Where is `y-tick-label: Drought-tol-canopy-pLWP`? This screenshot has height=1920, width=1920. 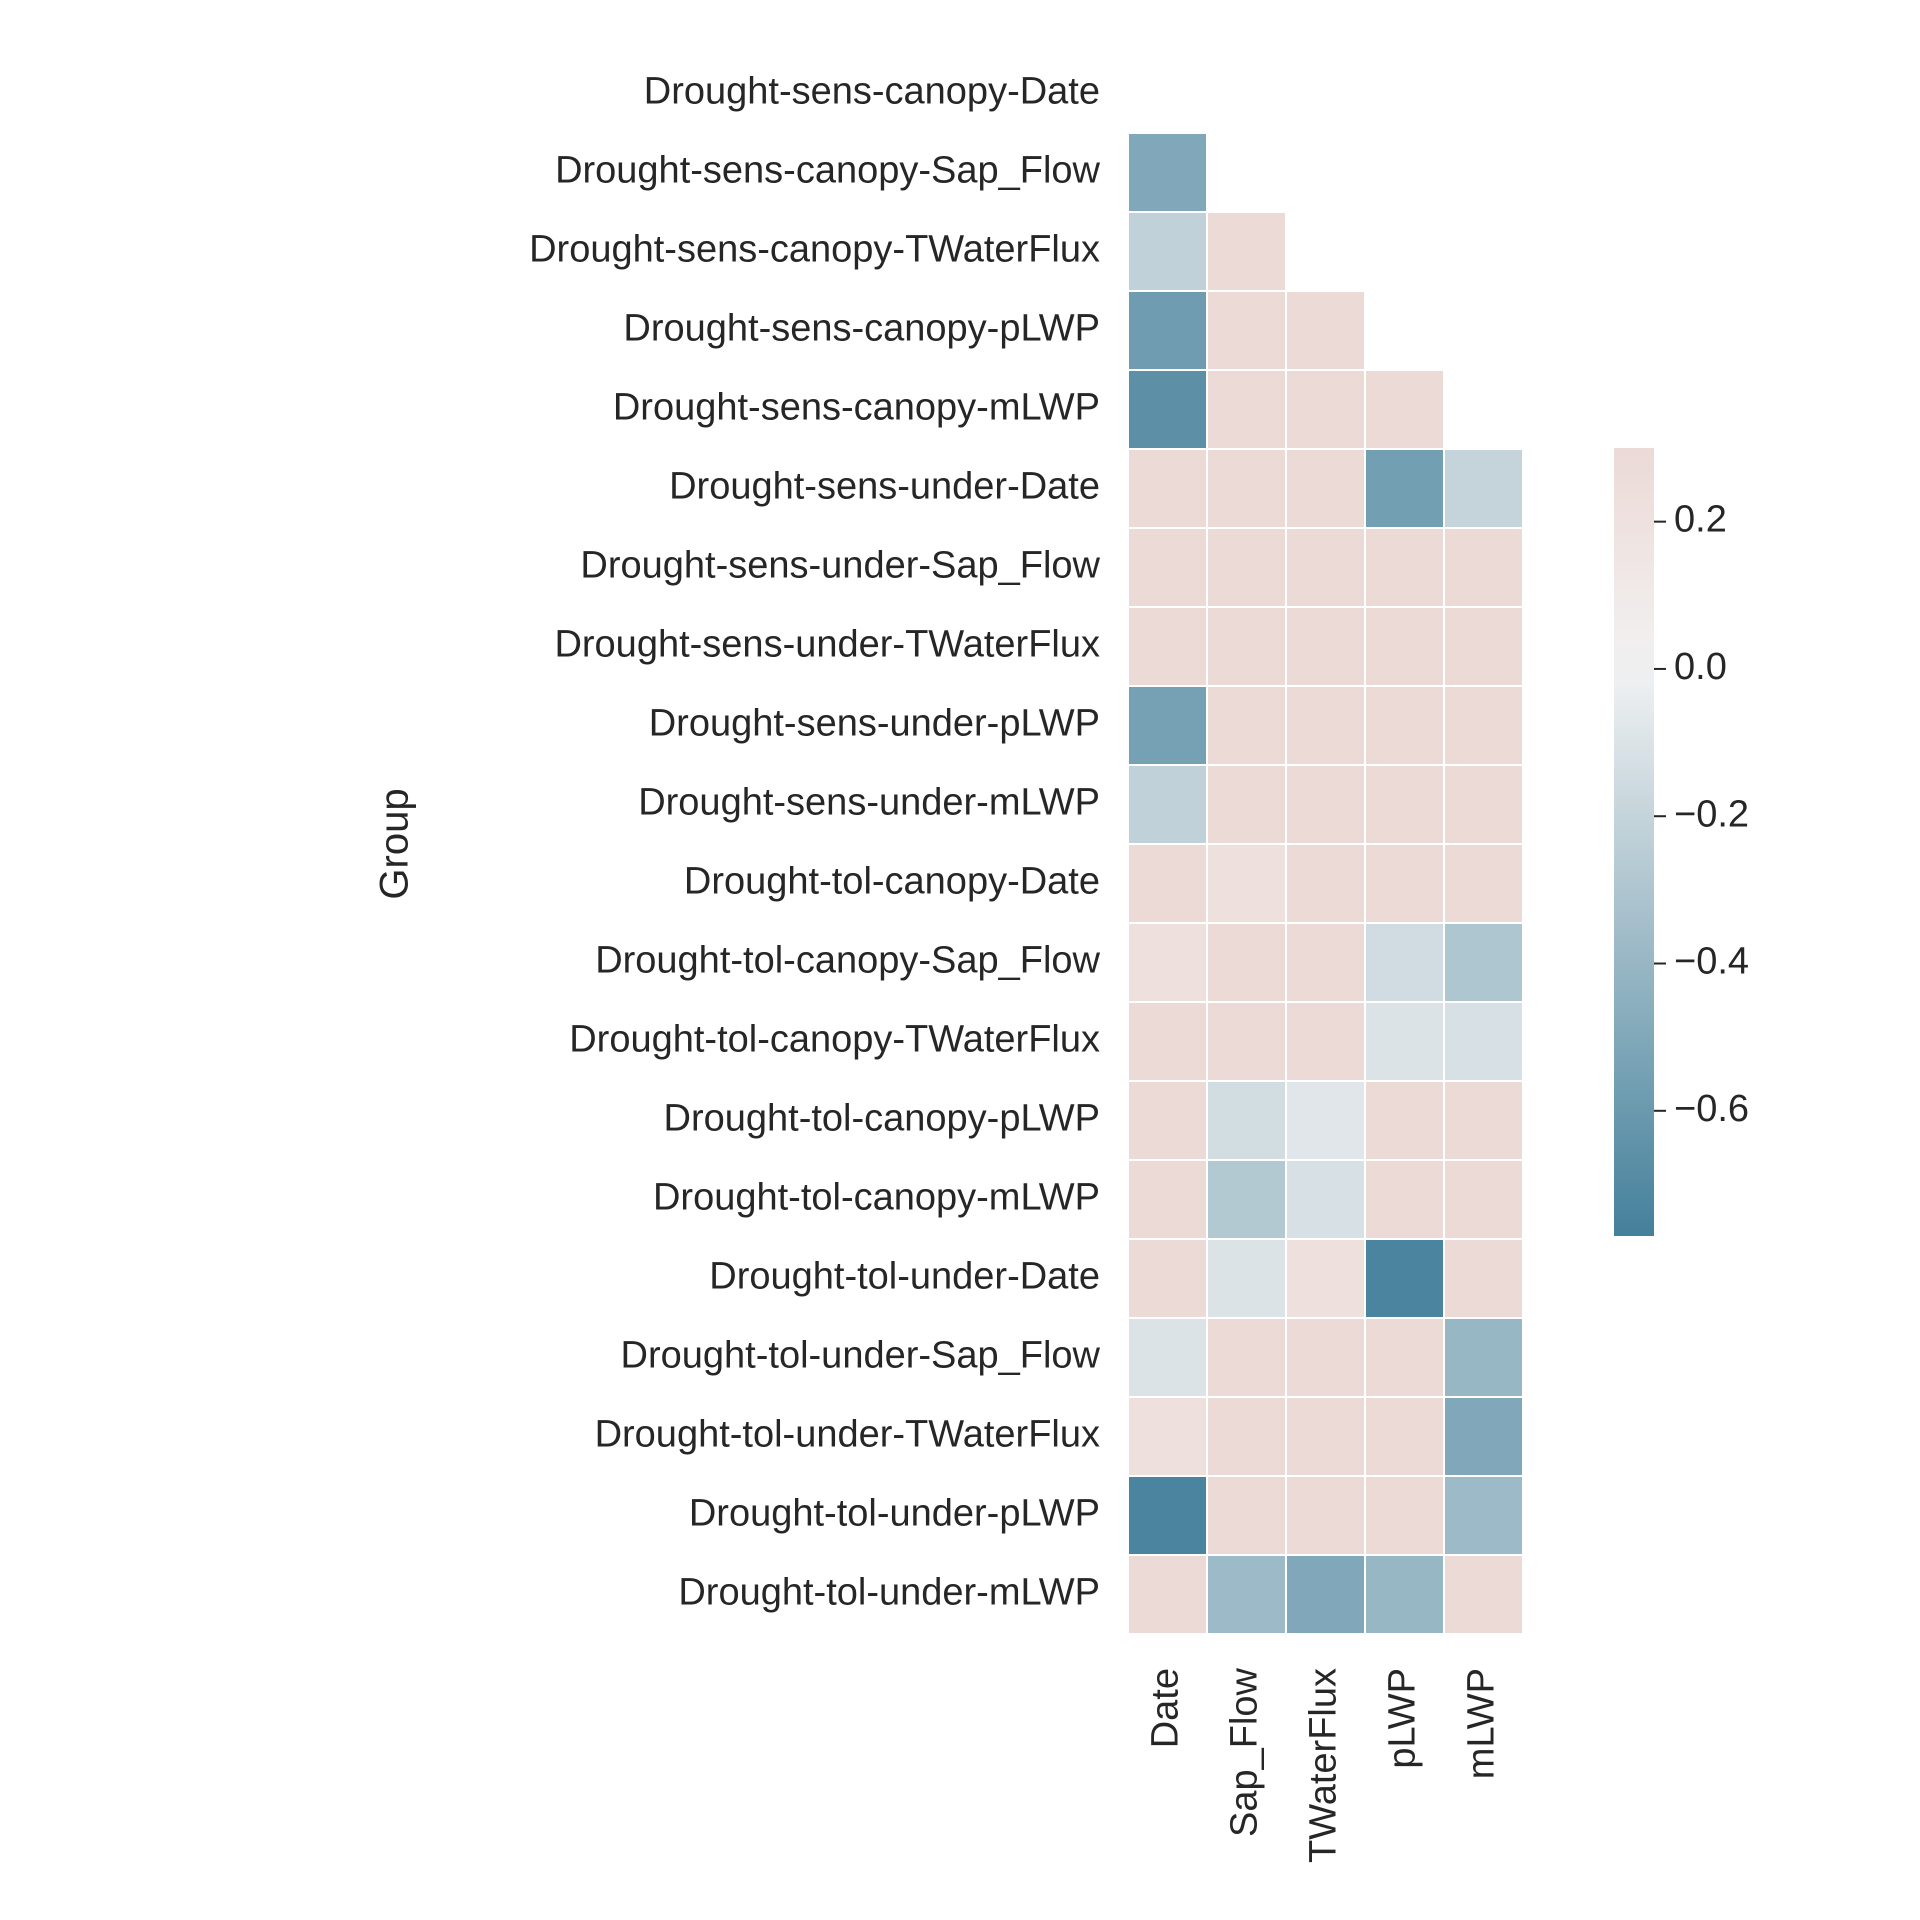 y-tick-label: Drought-tol-canopy-pLWP is located at coordinates (882, 1119).